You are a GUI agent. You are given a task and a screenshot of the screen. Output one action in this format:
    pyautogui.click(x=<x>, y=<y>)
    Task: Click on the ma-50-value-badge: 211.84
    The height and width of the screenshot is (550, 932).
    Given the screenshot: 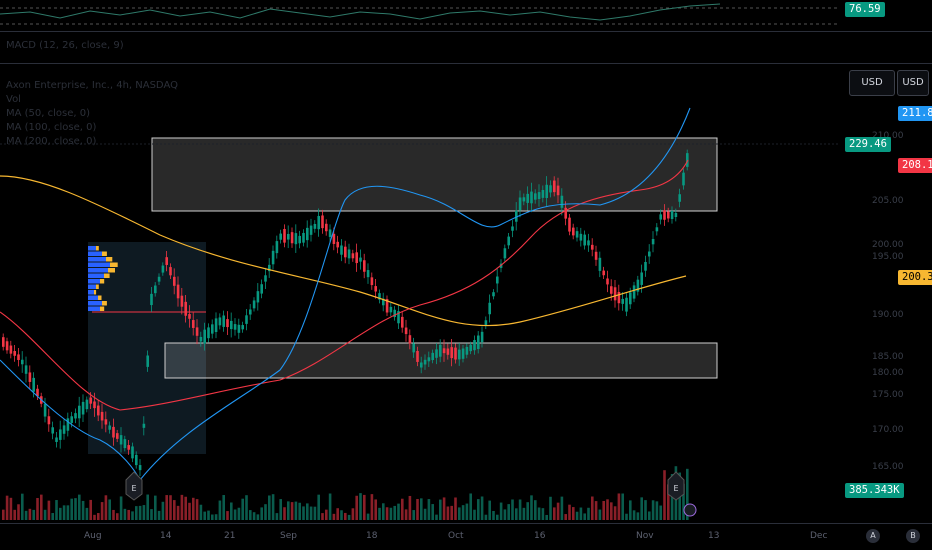 What is the action you would take?
    pyautogui.click(x=915, y=113)
    